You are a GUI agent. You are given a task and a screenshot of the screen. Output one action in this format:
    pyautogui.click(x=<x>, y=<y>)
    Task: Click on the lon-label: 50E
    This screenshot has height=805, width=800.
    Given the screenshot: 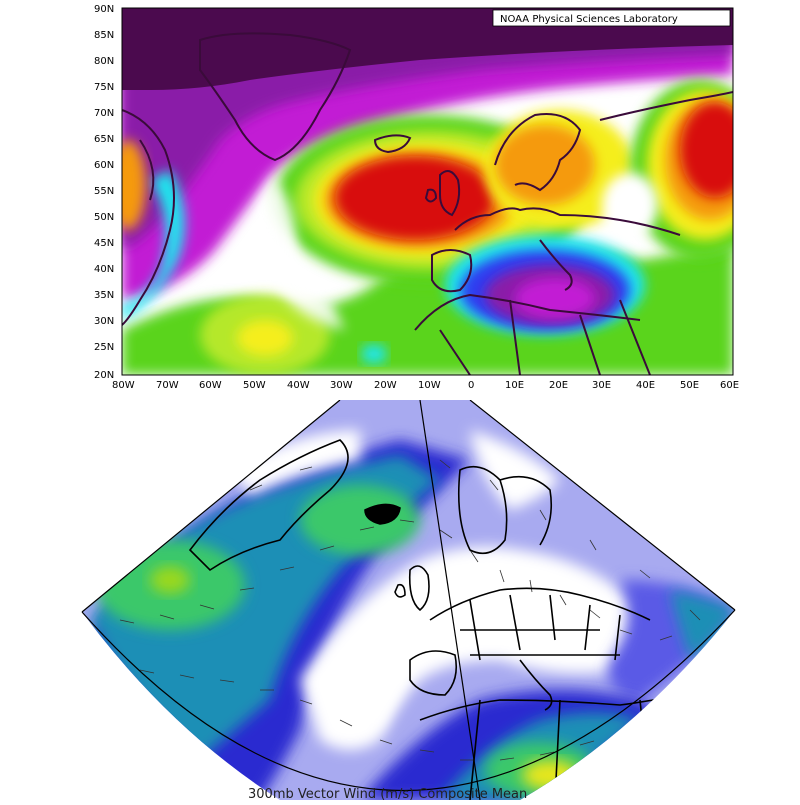 What is the action you would take?
    pyautogui.click(x=689, y=385)
    